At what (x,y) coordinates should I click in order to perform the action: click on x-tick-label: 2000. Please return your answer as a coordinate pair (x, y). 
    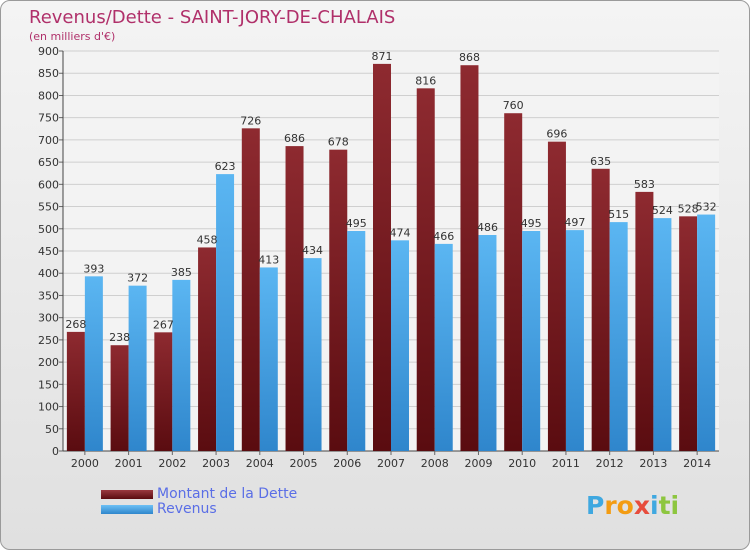
    Looking at the image, I should click on (85, 463).